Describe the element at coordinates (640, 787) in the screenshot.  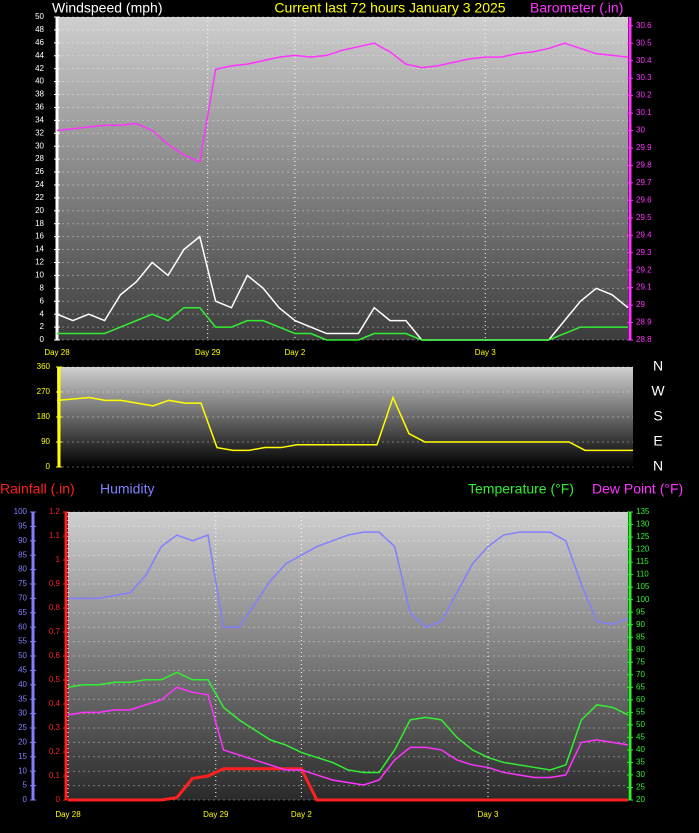
I see `tick-label: 25` at that location.